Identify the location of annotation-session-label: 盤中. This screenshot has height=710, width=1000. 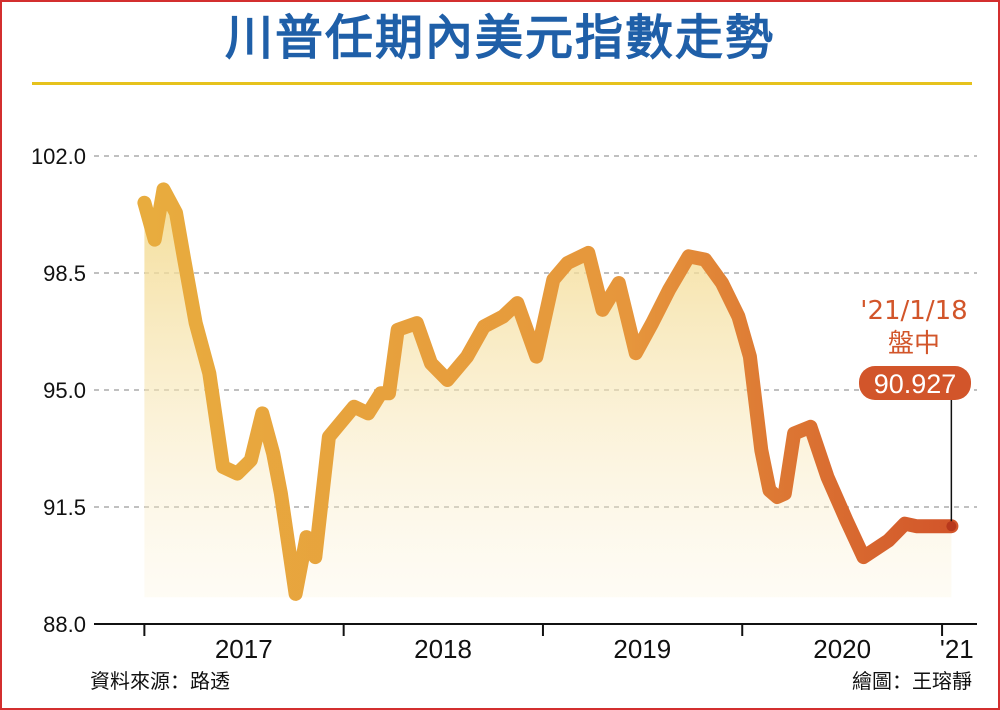
(914, 344).